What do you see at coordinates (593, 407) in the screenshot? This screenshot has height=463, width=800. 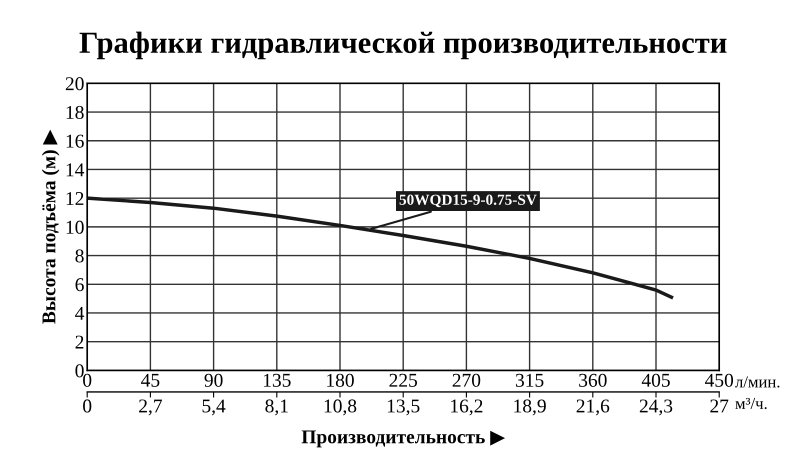 I see `x2-tick-label: 21,6` at bounding box center [593, 407].